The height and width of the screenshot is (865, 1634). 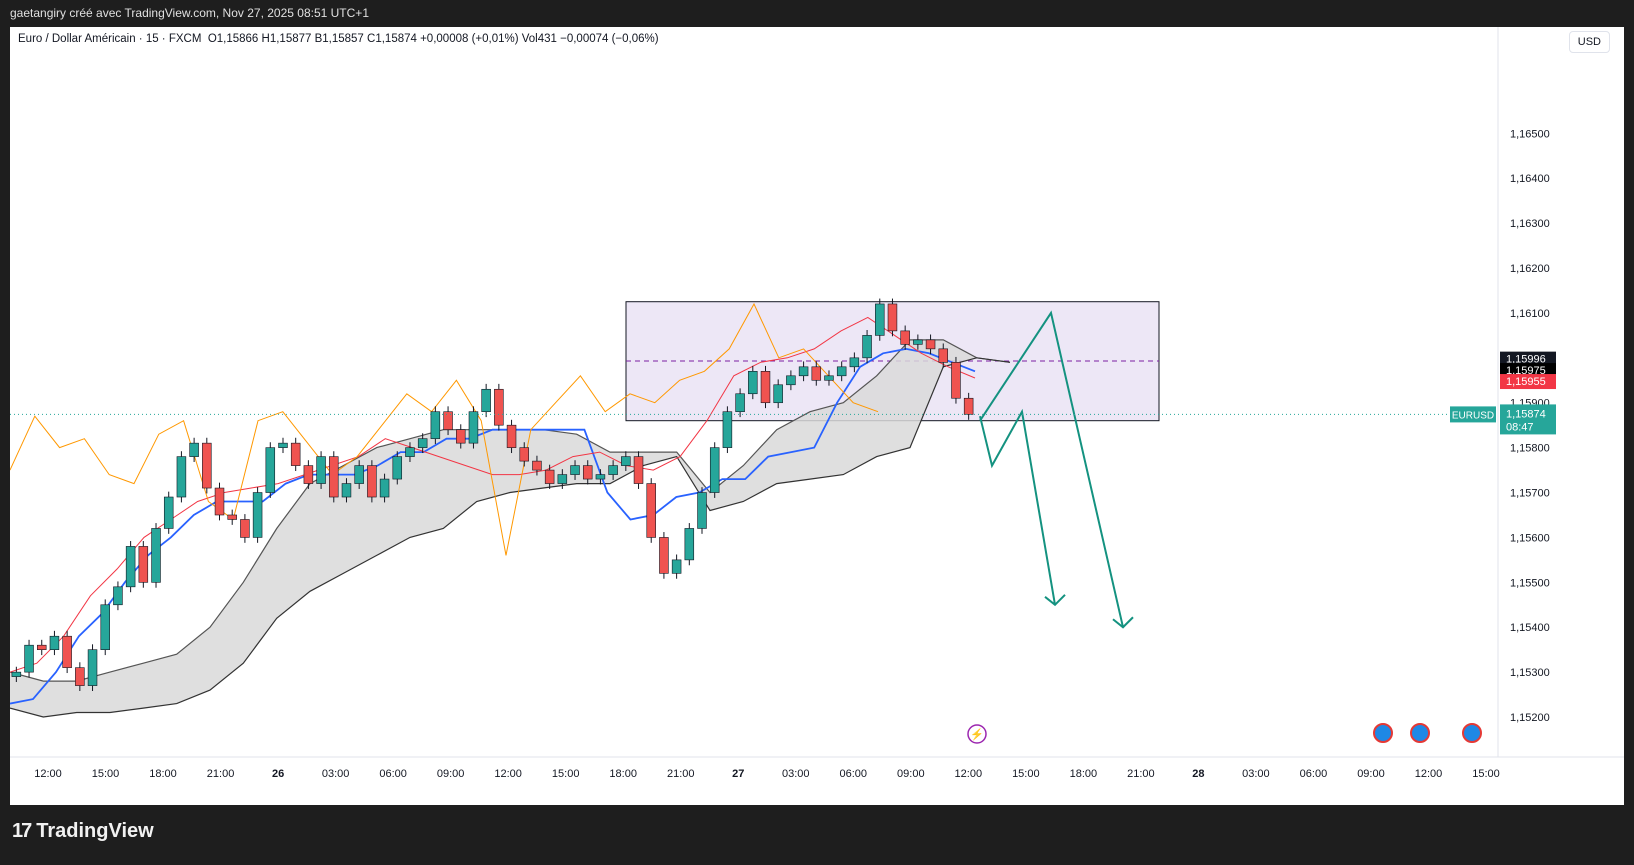 What do you see at coordinates (1530, 538) in the screenshot?
I see `price-tick-label: 1,15600` at bounding box center [1530, 538].